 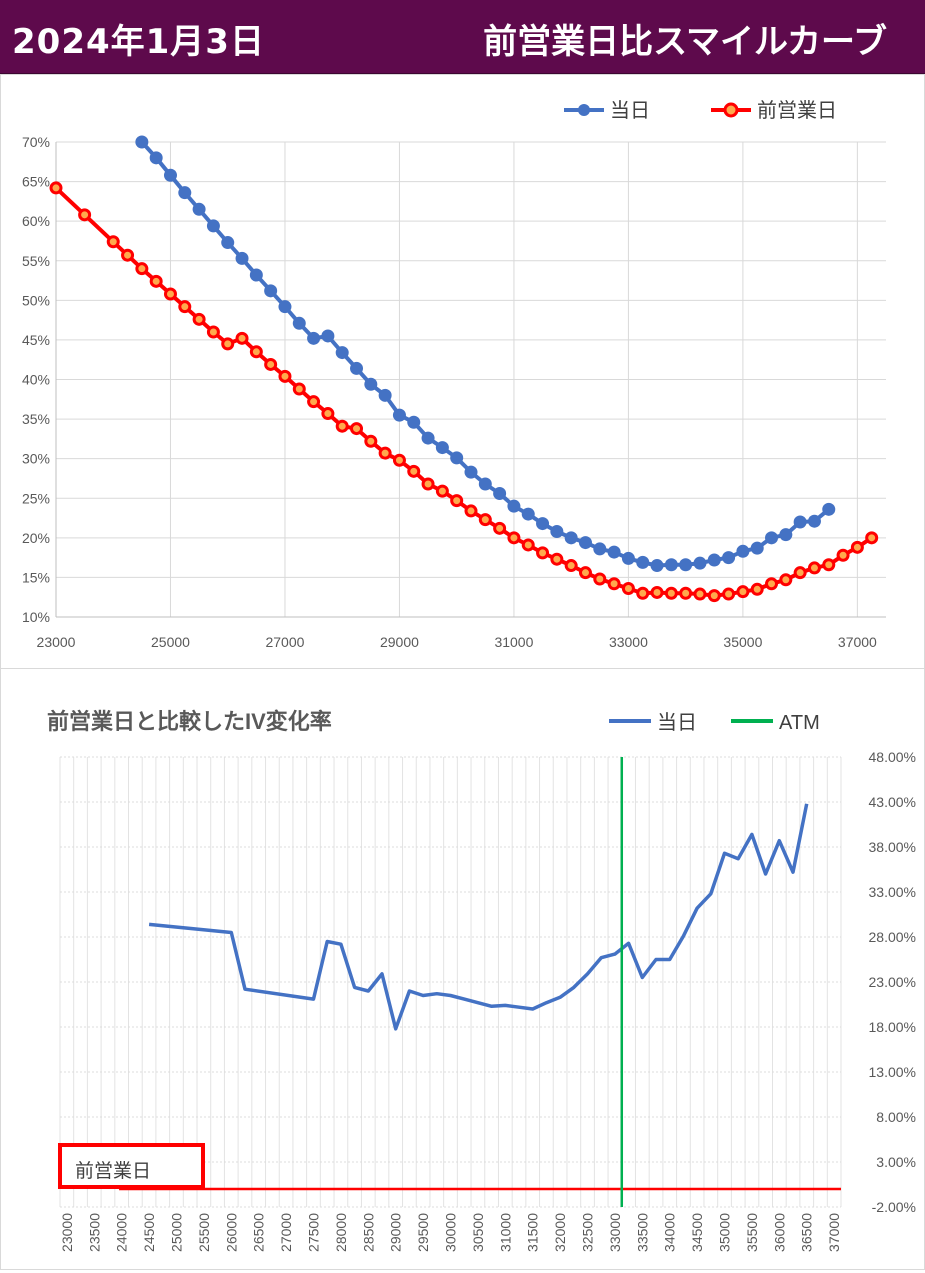 I want to click on y-tick-label: 23.00%, so click(x=892, y=982).